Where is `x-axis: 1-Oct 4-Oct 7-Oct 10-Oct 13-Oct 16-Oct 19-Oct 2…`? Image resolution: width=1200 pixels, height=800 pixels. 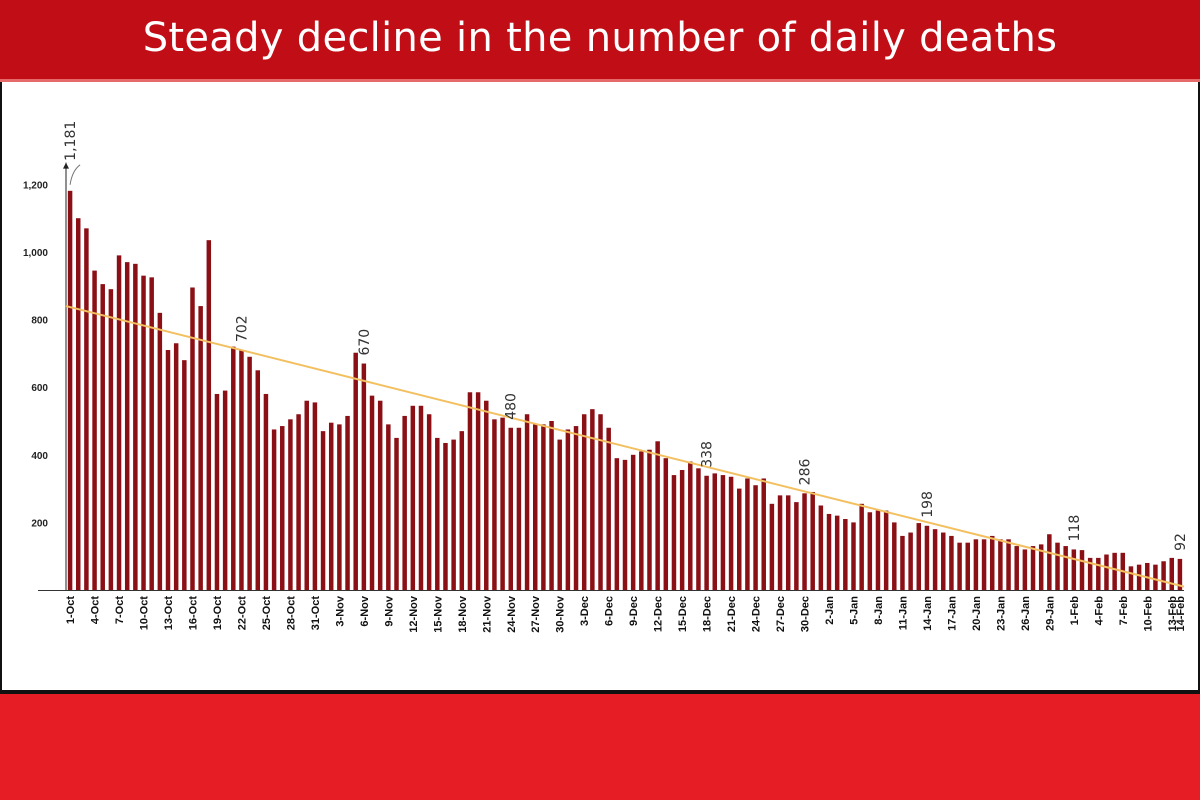
x-axis: 1-Oct 4-Oct 7-Oct 10-Oct 13-Oct 16-Oct 19-Oct 2… is located at coordinates (612, 611).